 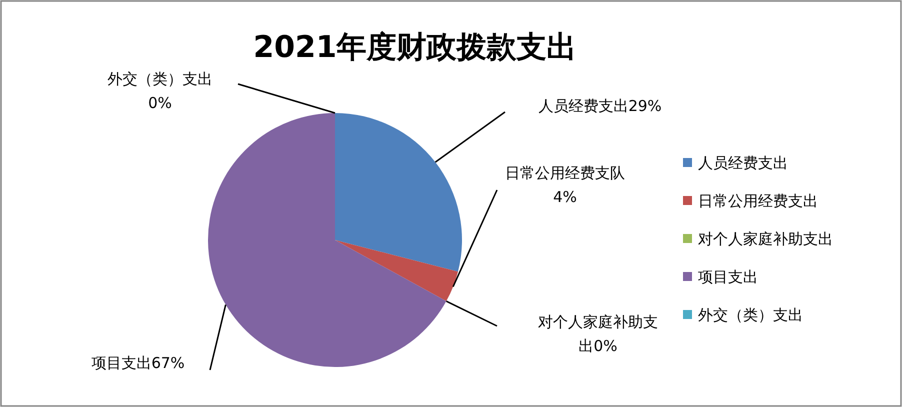 What do you see at coordinates (600, 106) in the screenshot?
I see `data-label: 人员经费支出29%` at bounding box center [600, 106].